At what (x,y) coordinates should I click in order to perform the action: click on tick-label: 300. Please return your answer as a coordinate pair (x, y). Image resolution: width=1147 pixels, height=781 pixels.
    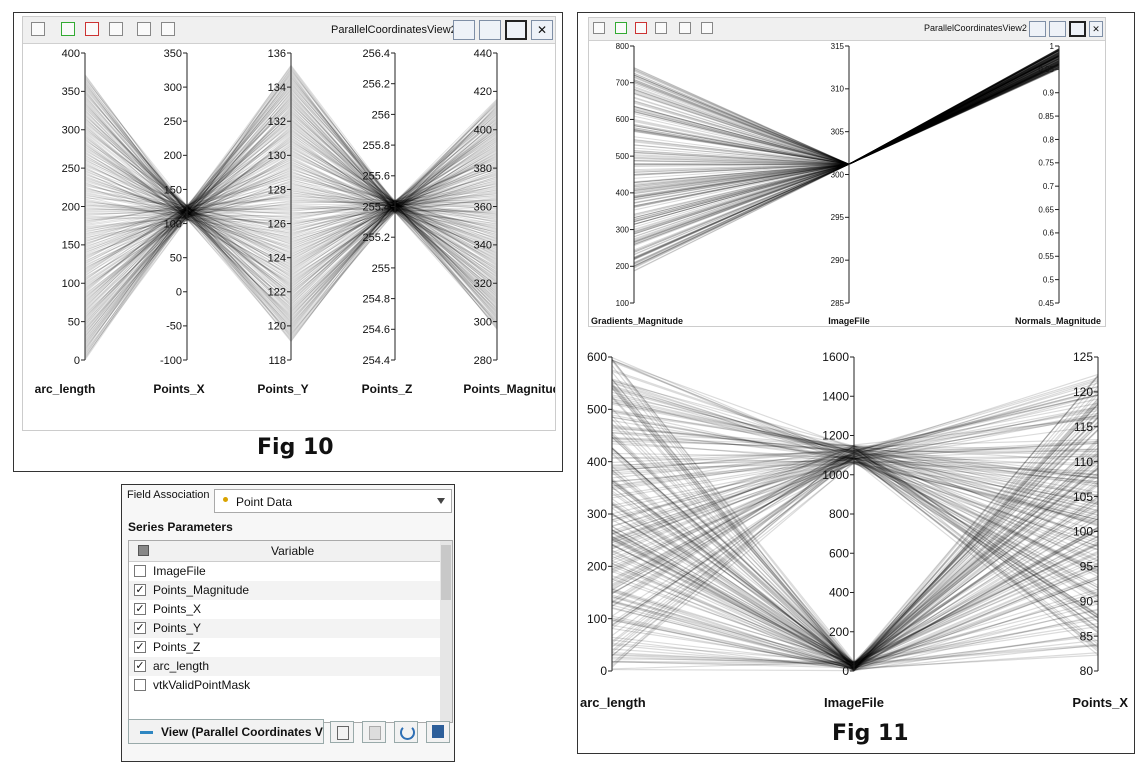
    Looking at the image, I should click on (71, 131).